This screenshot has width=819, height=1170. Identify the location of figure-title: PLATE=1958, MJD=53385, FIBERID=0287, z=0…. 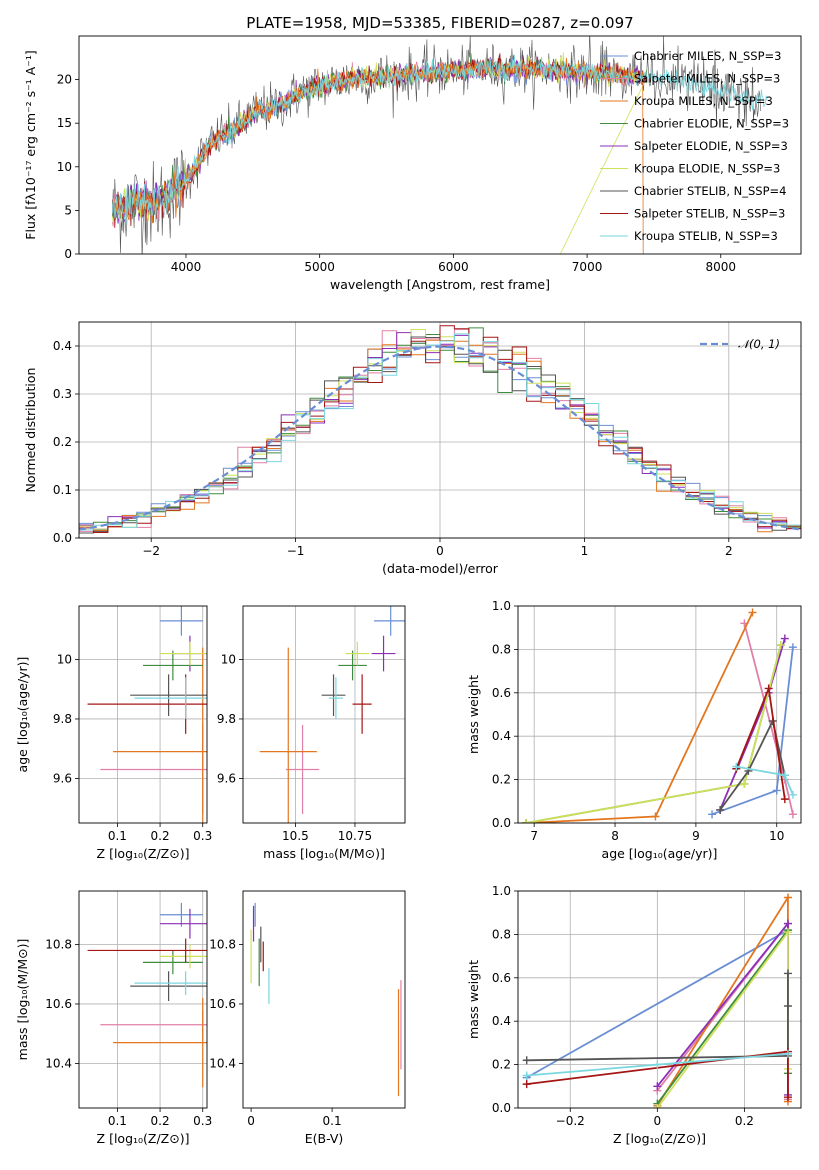
(439, 23).